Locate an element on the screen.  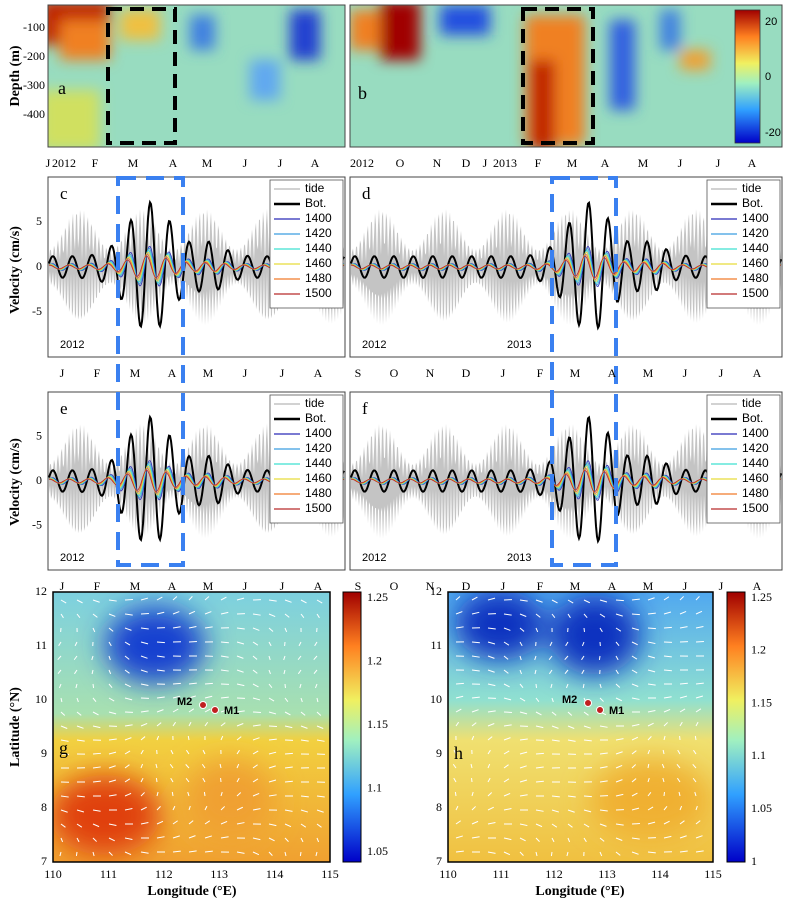
label: -5 is located at coordinates (37, 311).